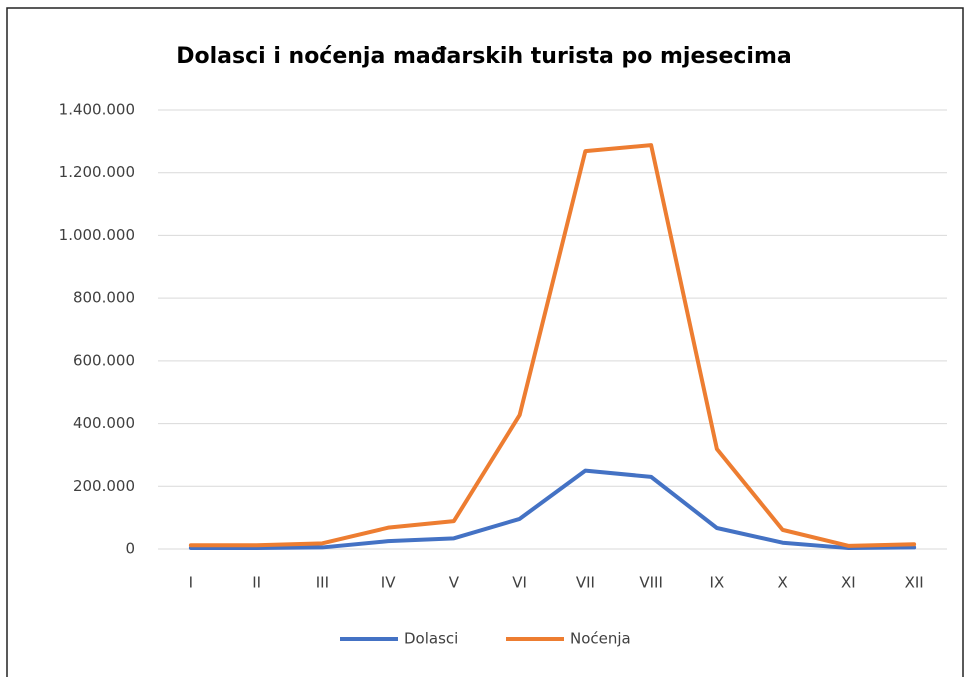 This screenshot has width=969, height=681. I want to click on x-tick-label: I, so click(191, 583).